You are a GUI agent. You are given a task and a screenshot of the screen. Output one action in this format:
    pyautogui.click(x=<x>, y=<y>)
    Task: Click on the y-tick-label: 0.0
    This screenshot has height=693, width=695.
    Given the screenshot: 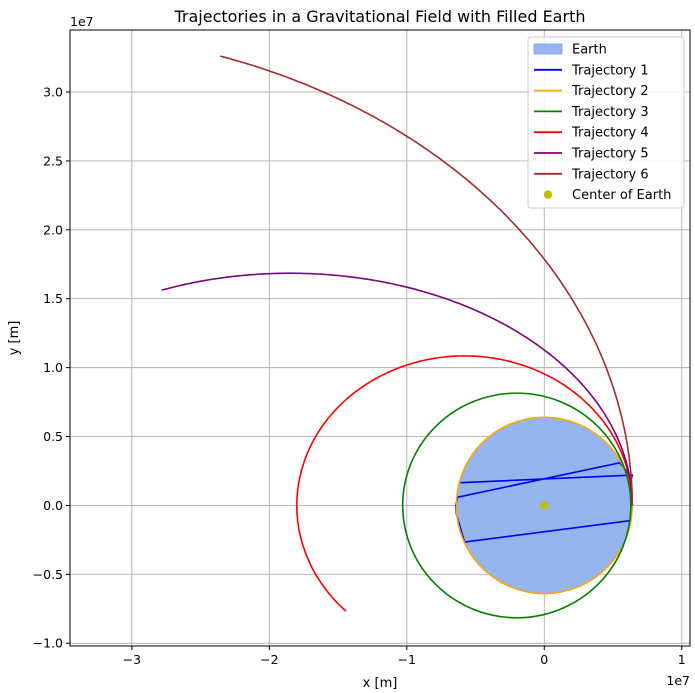 What is the action you would take?
    pyautogui.click(x=53, y=505)
    